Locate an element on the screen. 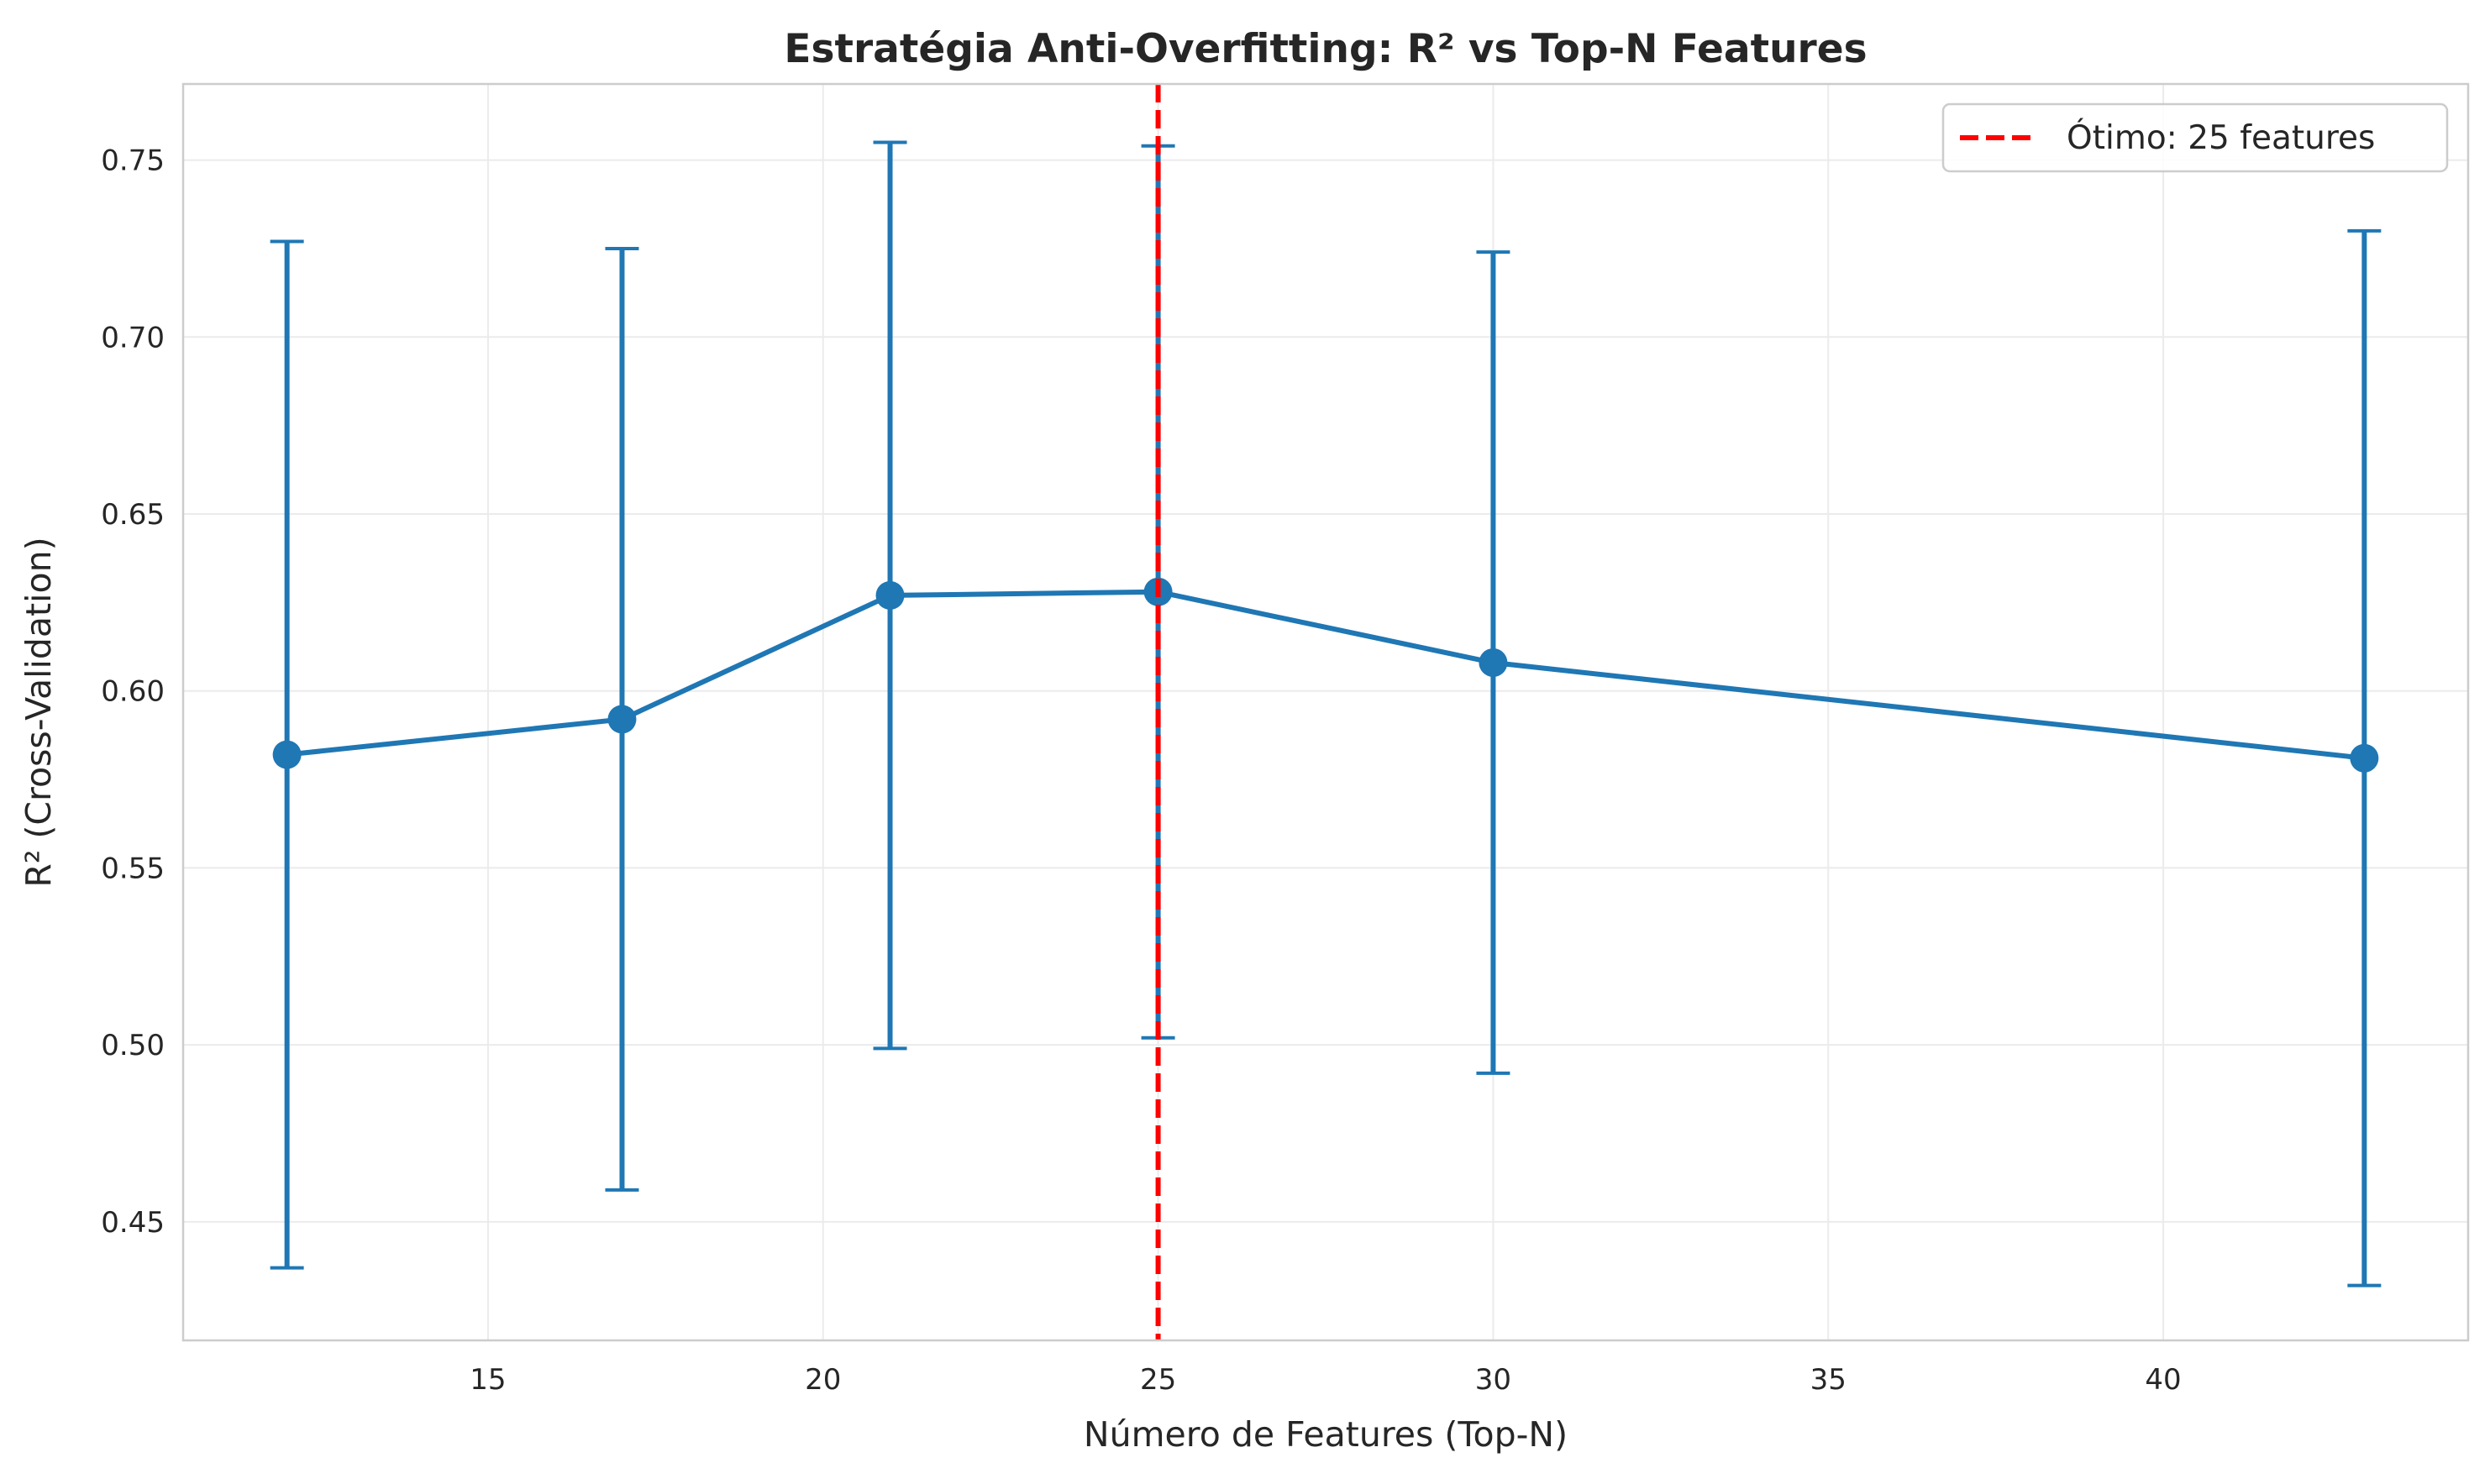 The height and width of the screenshot is (1484, 2490). x-tick-label: 25 is located at coordinates (1158, 1380).